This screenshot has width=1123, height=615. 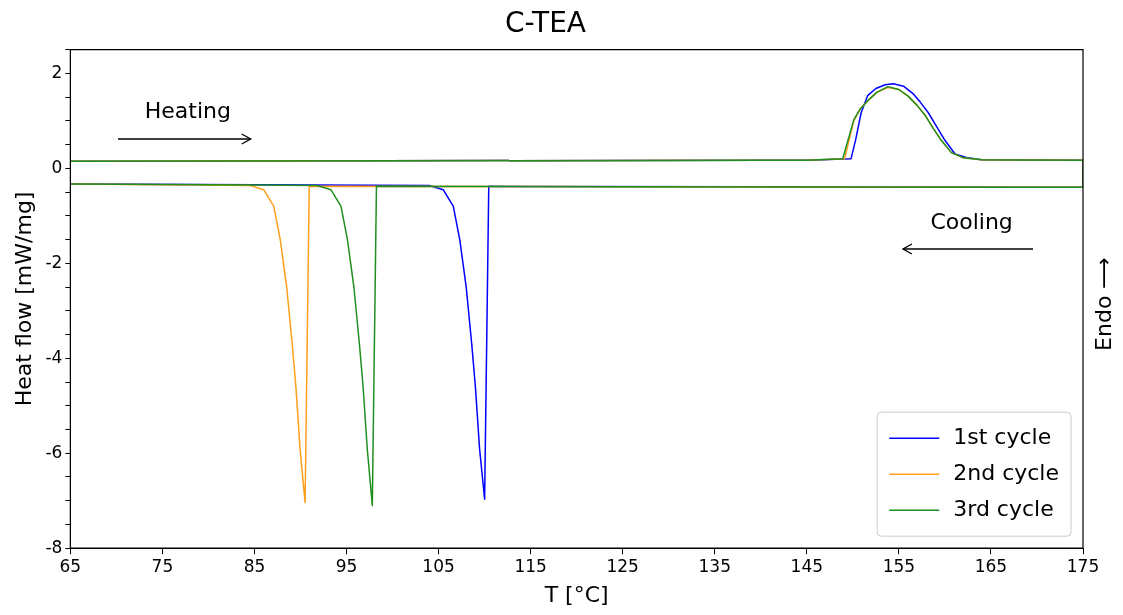 I want to click on x-tick-label: 75, so click(x=162, y=565).